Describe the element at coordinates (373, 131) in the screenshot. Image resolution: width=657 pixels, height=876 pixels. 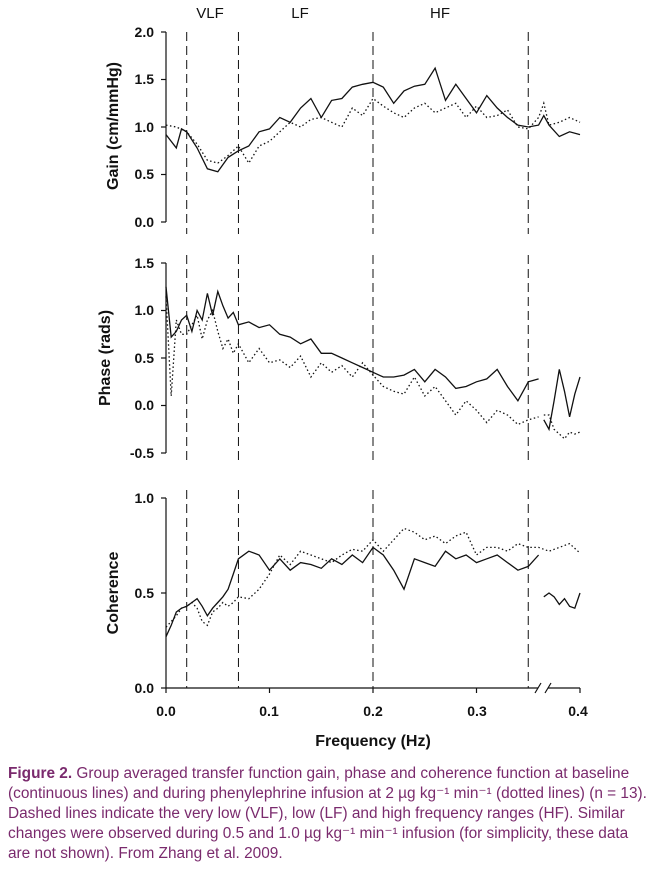
I see `gain-series-phenylephrine` at that location.